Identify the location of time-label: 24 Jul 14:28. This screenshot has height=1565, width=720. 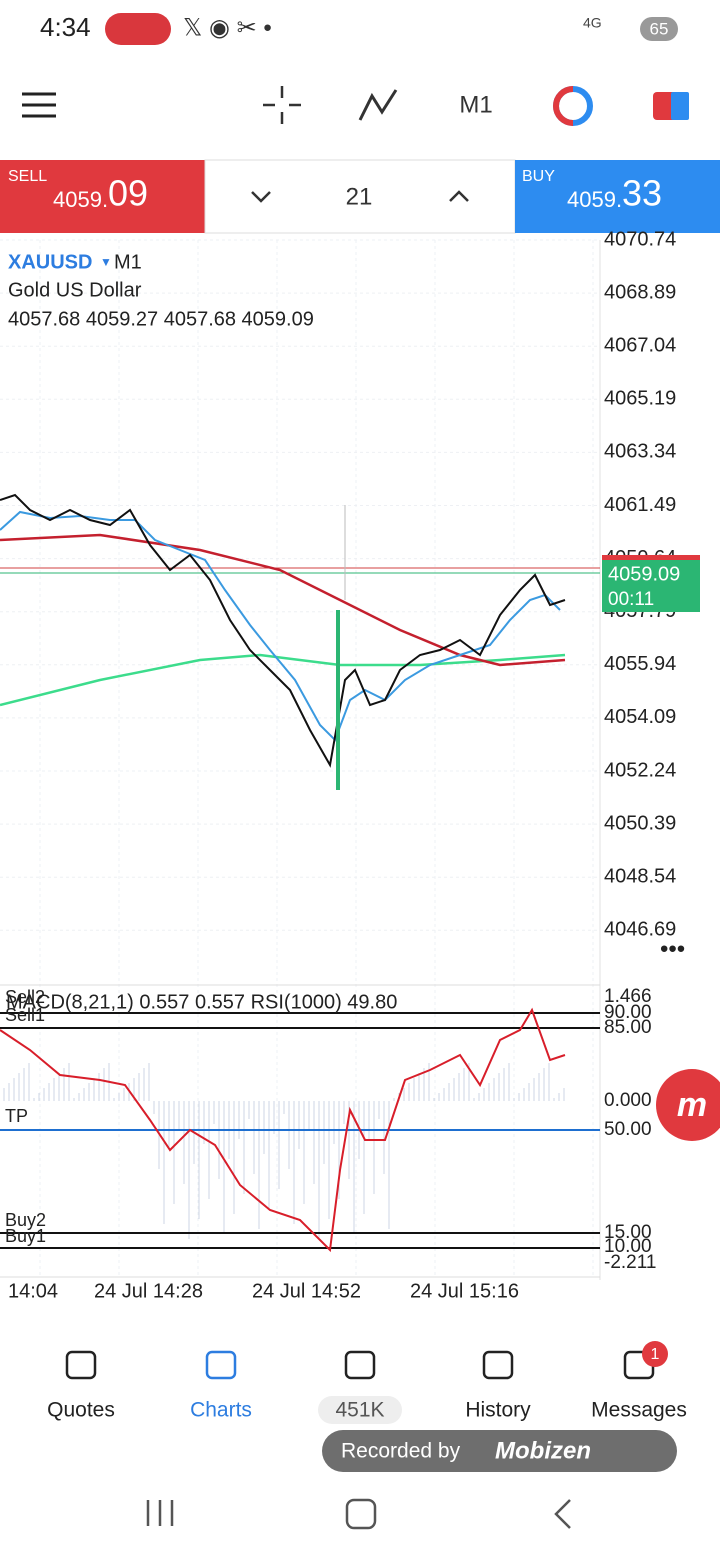
(148, 1291).